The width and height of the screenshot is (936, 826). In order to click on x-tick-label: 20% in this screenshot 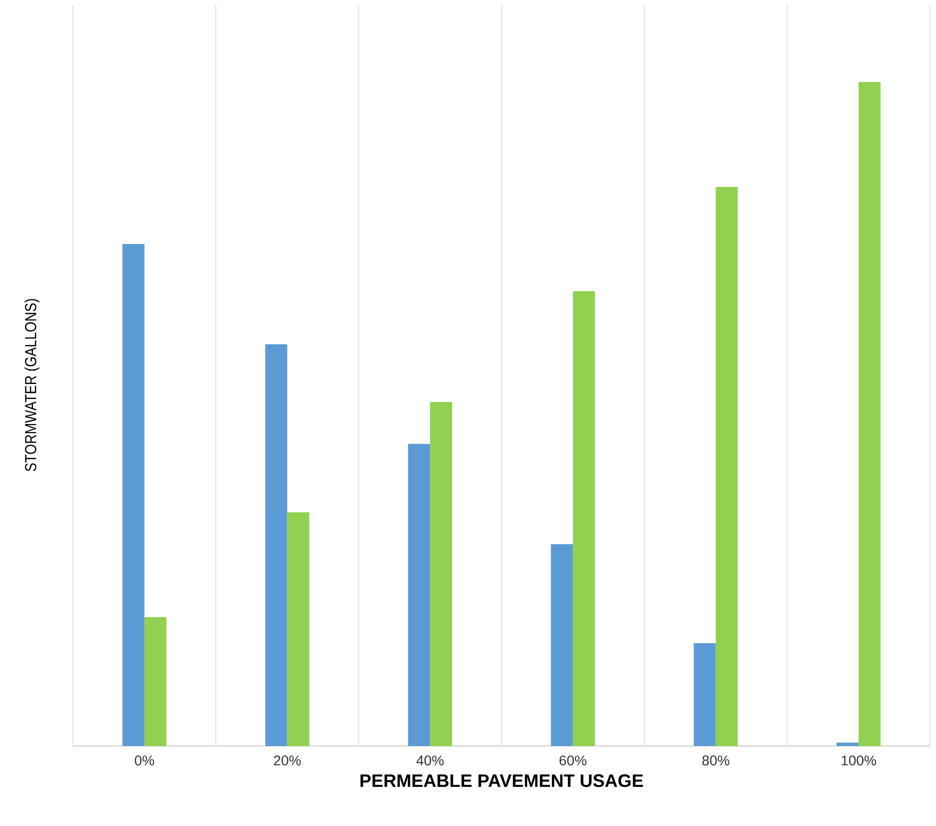, I will do `click(287, 761)`.